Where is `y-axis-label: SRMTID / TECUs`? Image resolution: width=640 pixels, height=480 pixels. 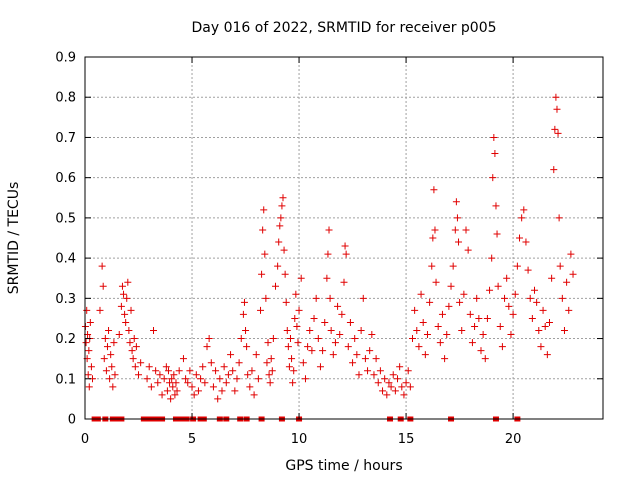
y-axis-label: SRMTID / TECUs is located at coordinates (14, 238).